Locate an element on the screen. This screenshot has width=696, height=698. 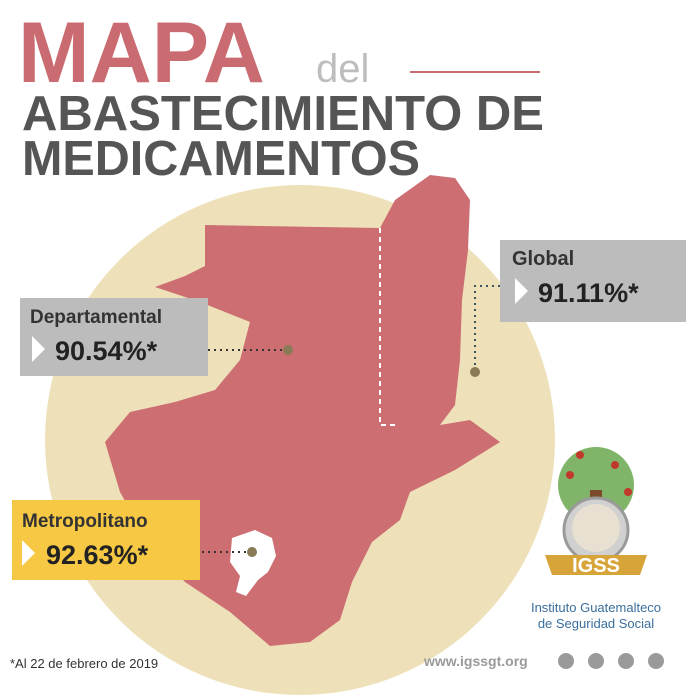
website: www.igssgt.org is located at coordinates (475, 661).